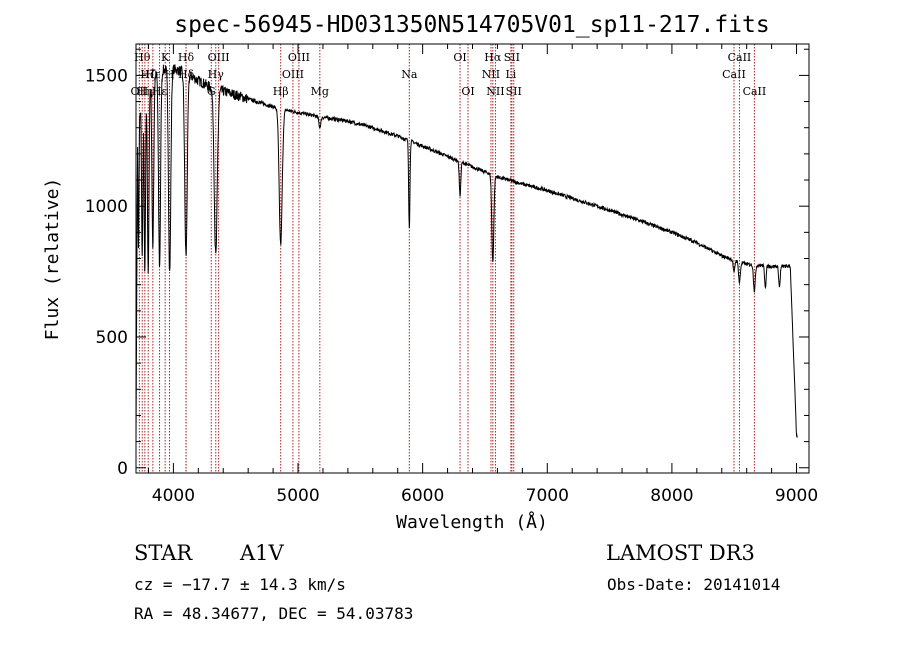 This screenshot has height=649, width=900. Describe the element at coordinates (52, 259) in the screenshot. I see `y-axis-label: Flux (relative)` at that location.